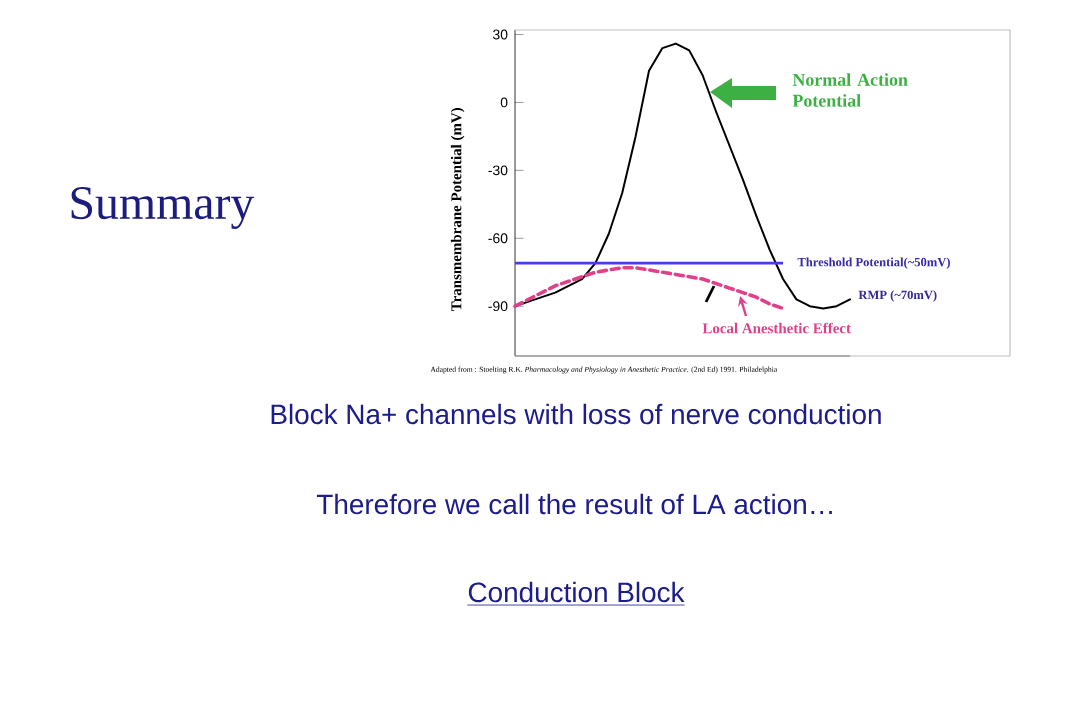  What do you see at coordinates (576, 592) in the screenshot?
I see `text: Conduction Block` at bounding box center [576, 592].